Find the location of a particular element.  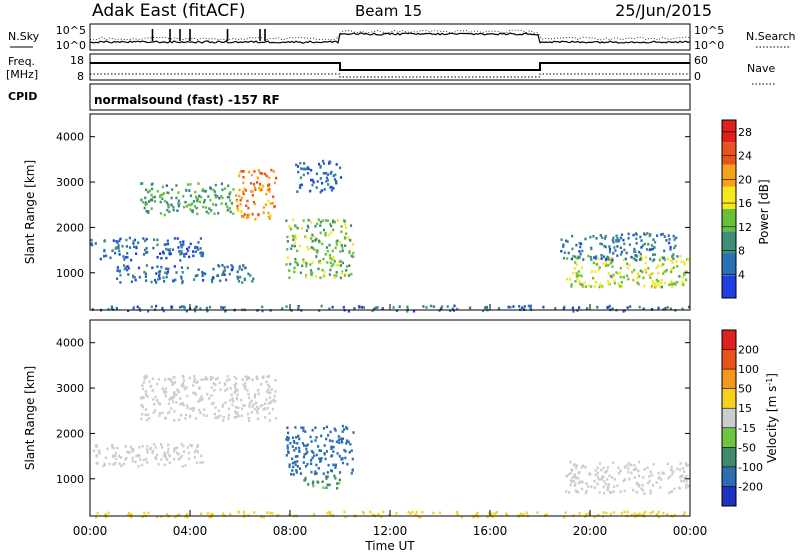

colorbar-segment is located at coordinates (729, 153).